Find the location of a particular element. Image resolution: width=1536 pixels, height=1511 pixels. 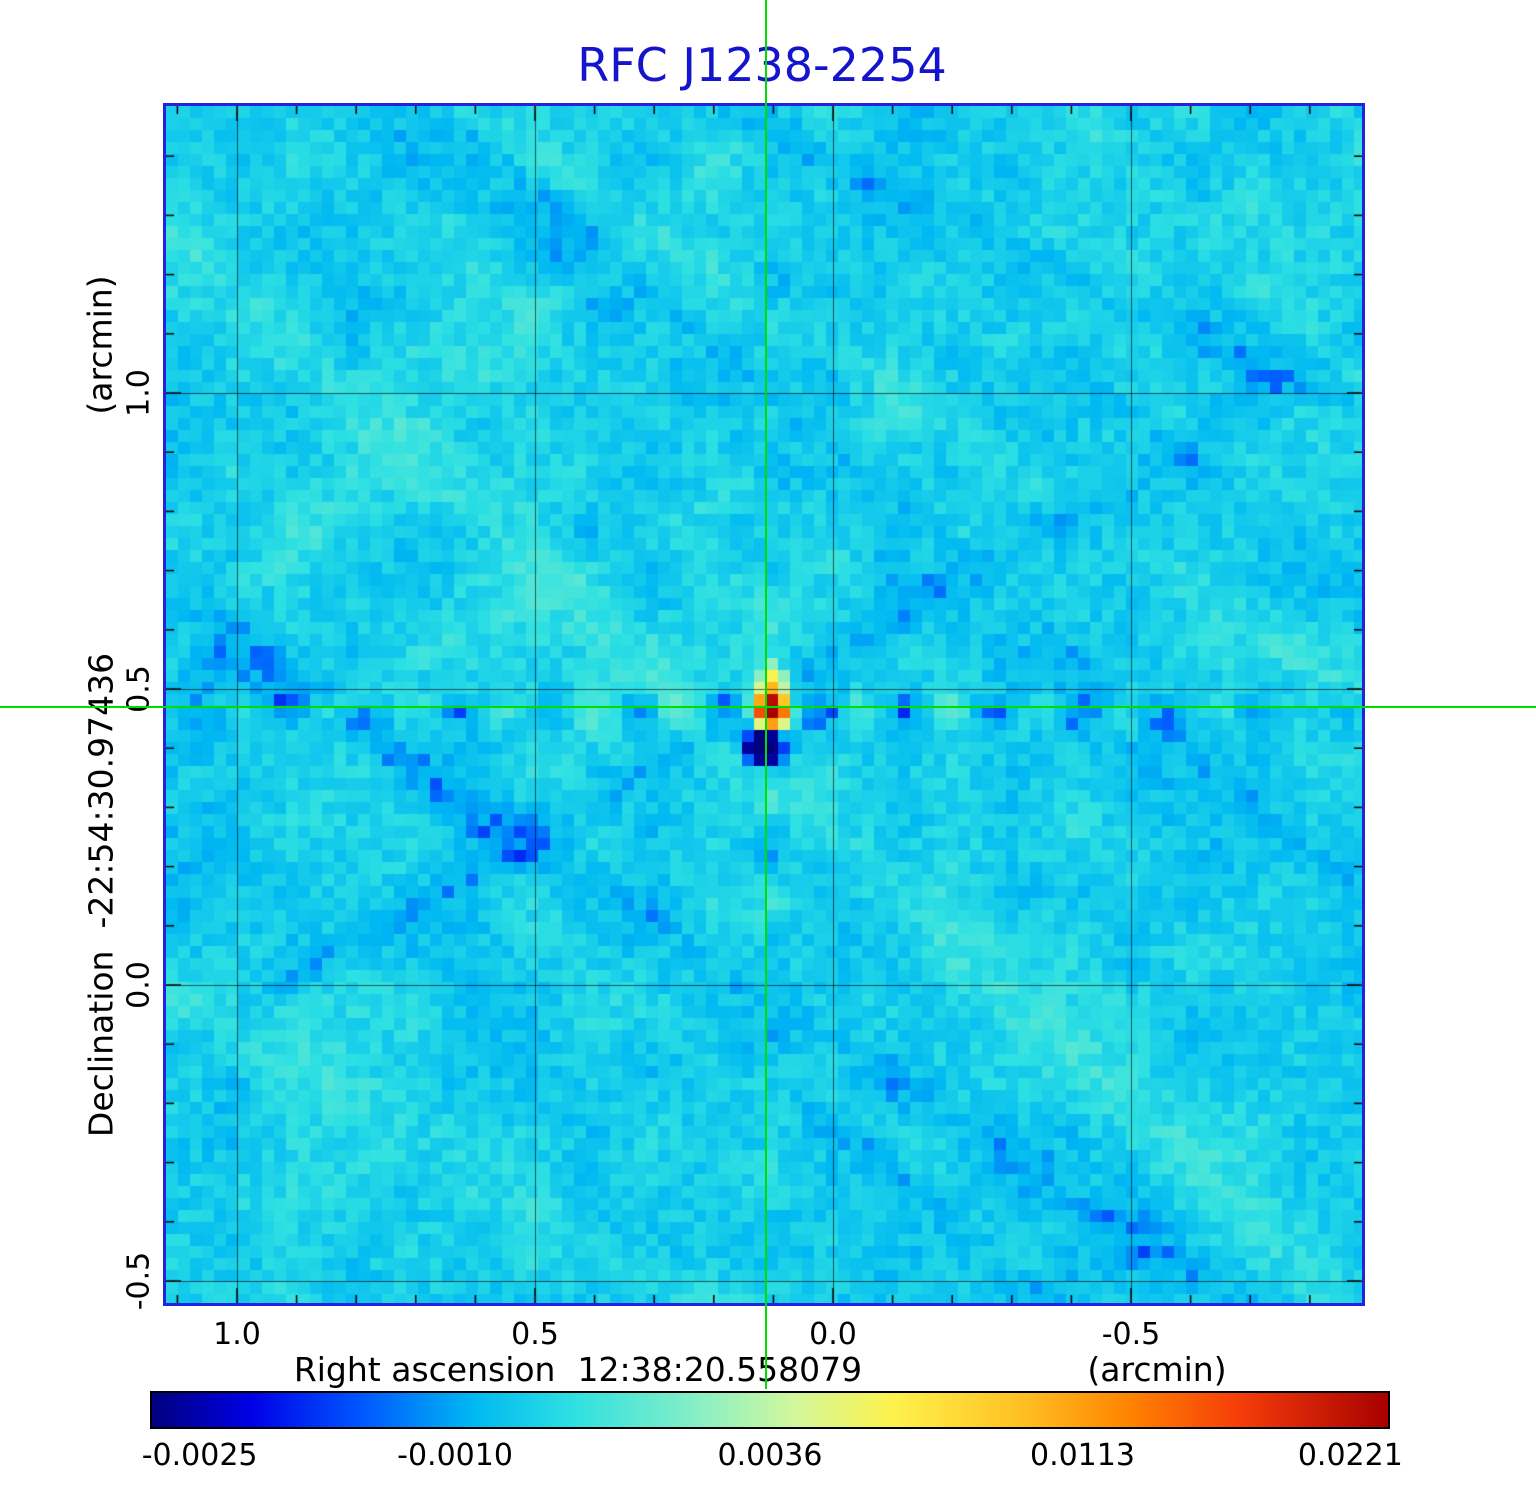

colorbar-tick-label: -0.0010 is located at coordinates (455, 1455).